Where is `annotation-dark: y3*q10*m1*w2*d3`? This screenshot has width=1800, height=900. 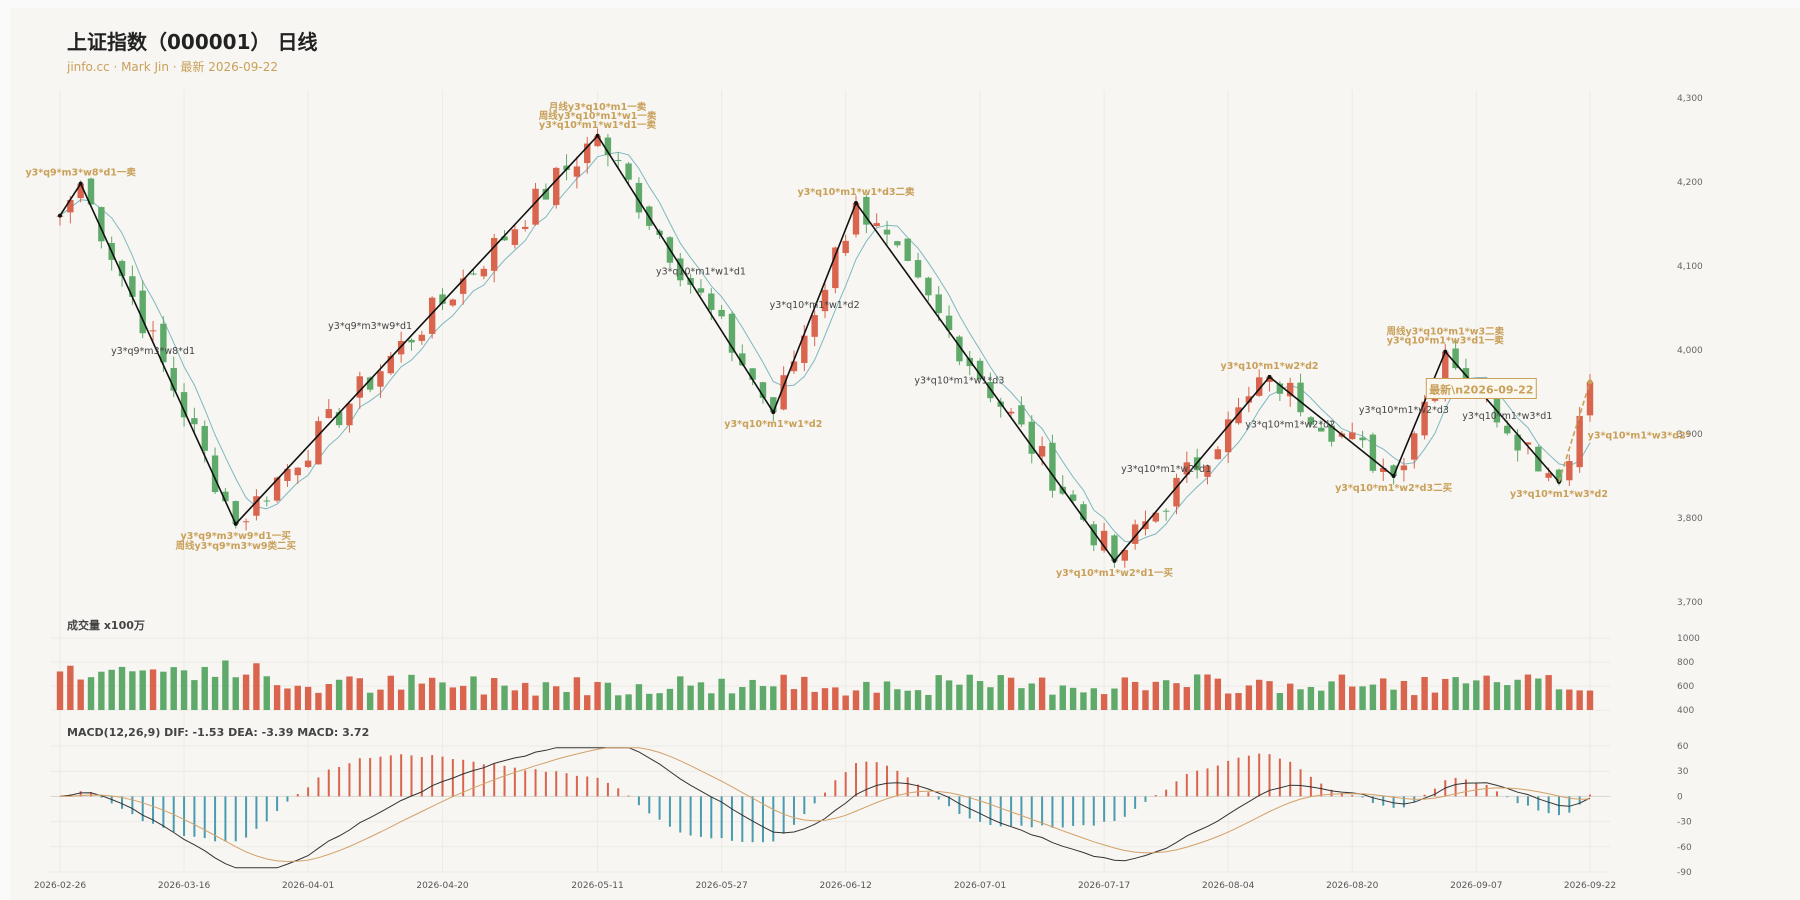 annotation-dark: y3*q10*m1*w2*d3 is located at coordinates (1404, 410).